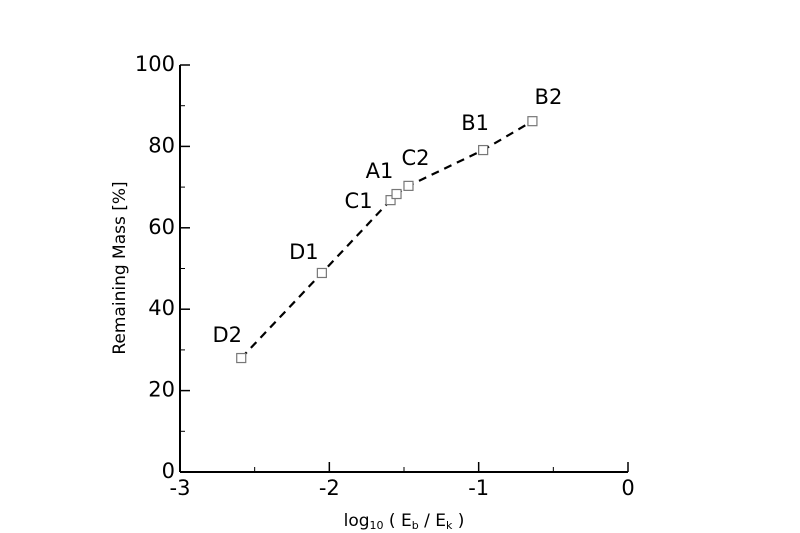 Image resolution: width=800 pixels, height=533 pixels. I want to click on y-tick-label: 100, so click(155, 64).